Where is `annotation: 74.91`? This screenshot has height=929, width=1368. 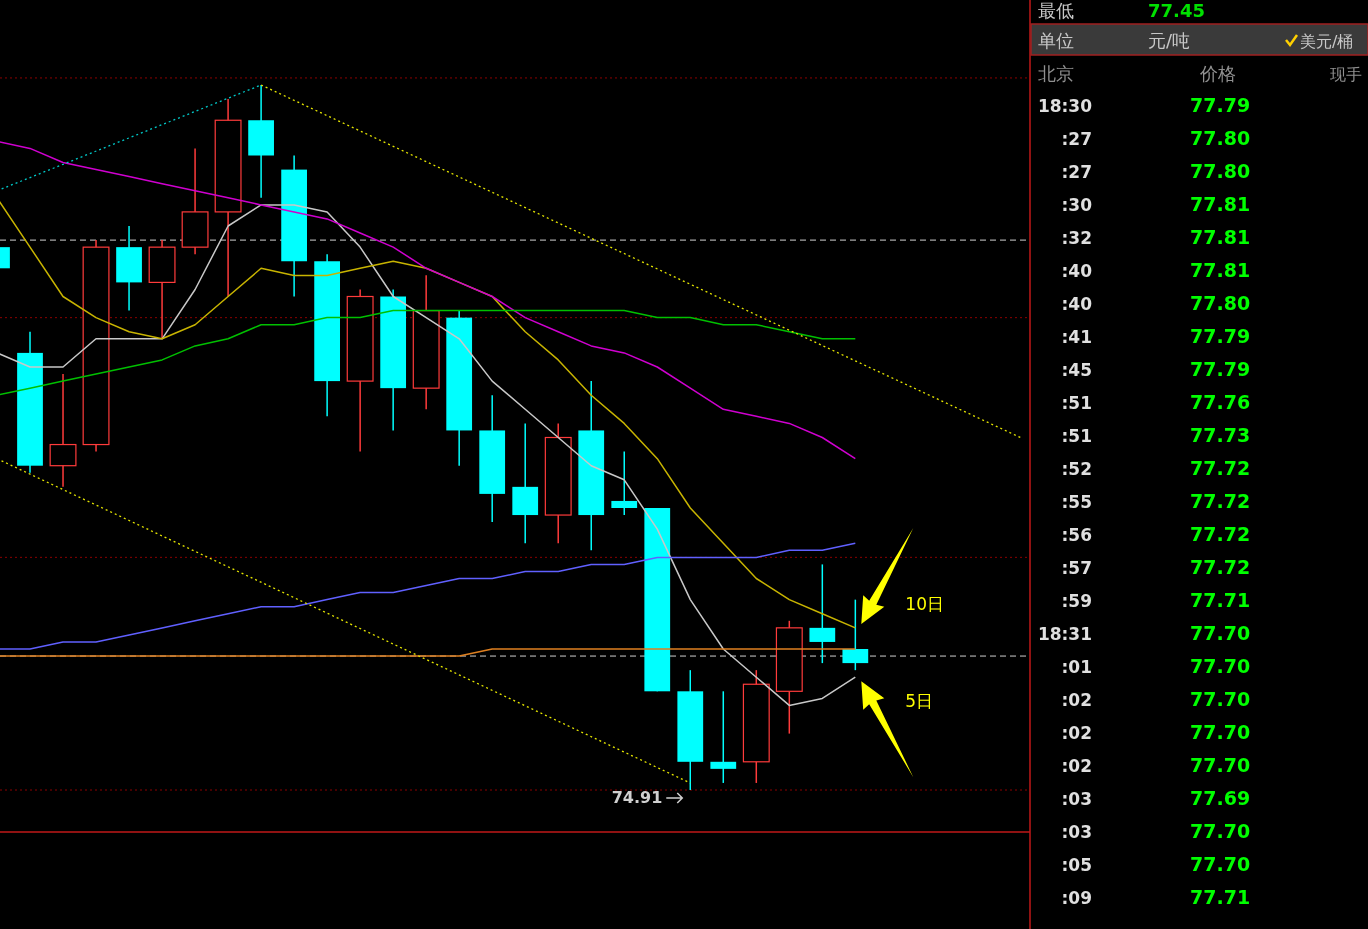
annotation: 74.91 is located at coordinates (637, 797).